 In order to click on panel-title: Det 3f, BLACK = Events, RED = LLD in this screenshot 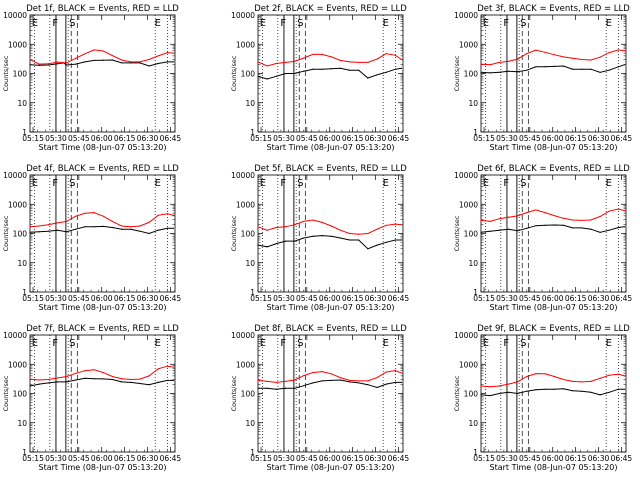, I will do `click(553, 9)`.